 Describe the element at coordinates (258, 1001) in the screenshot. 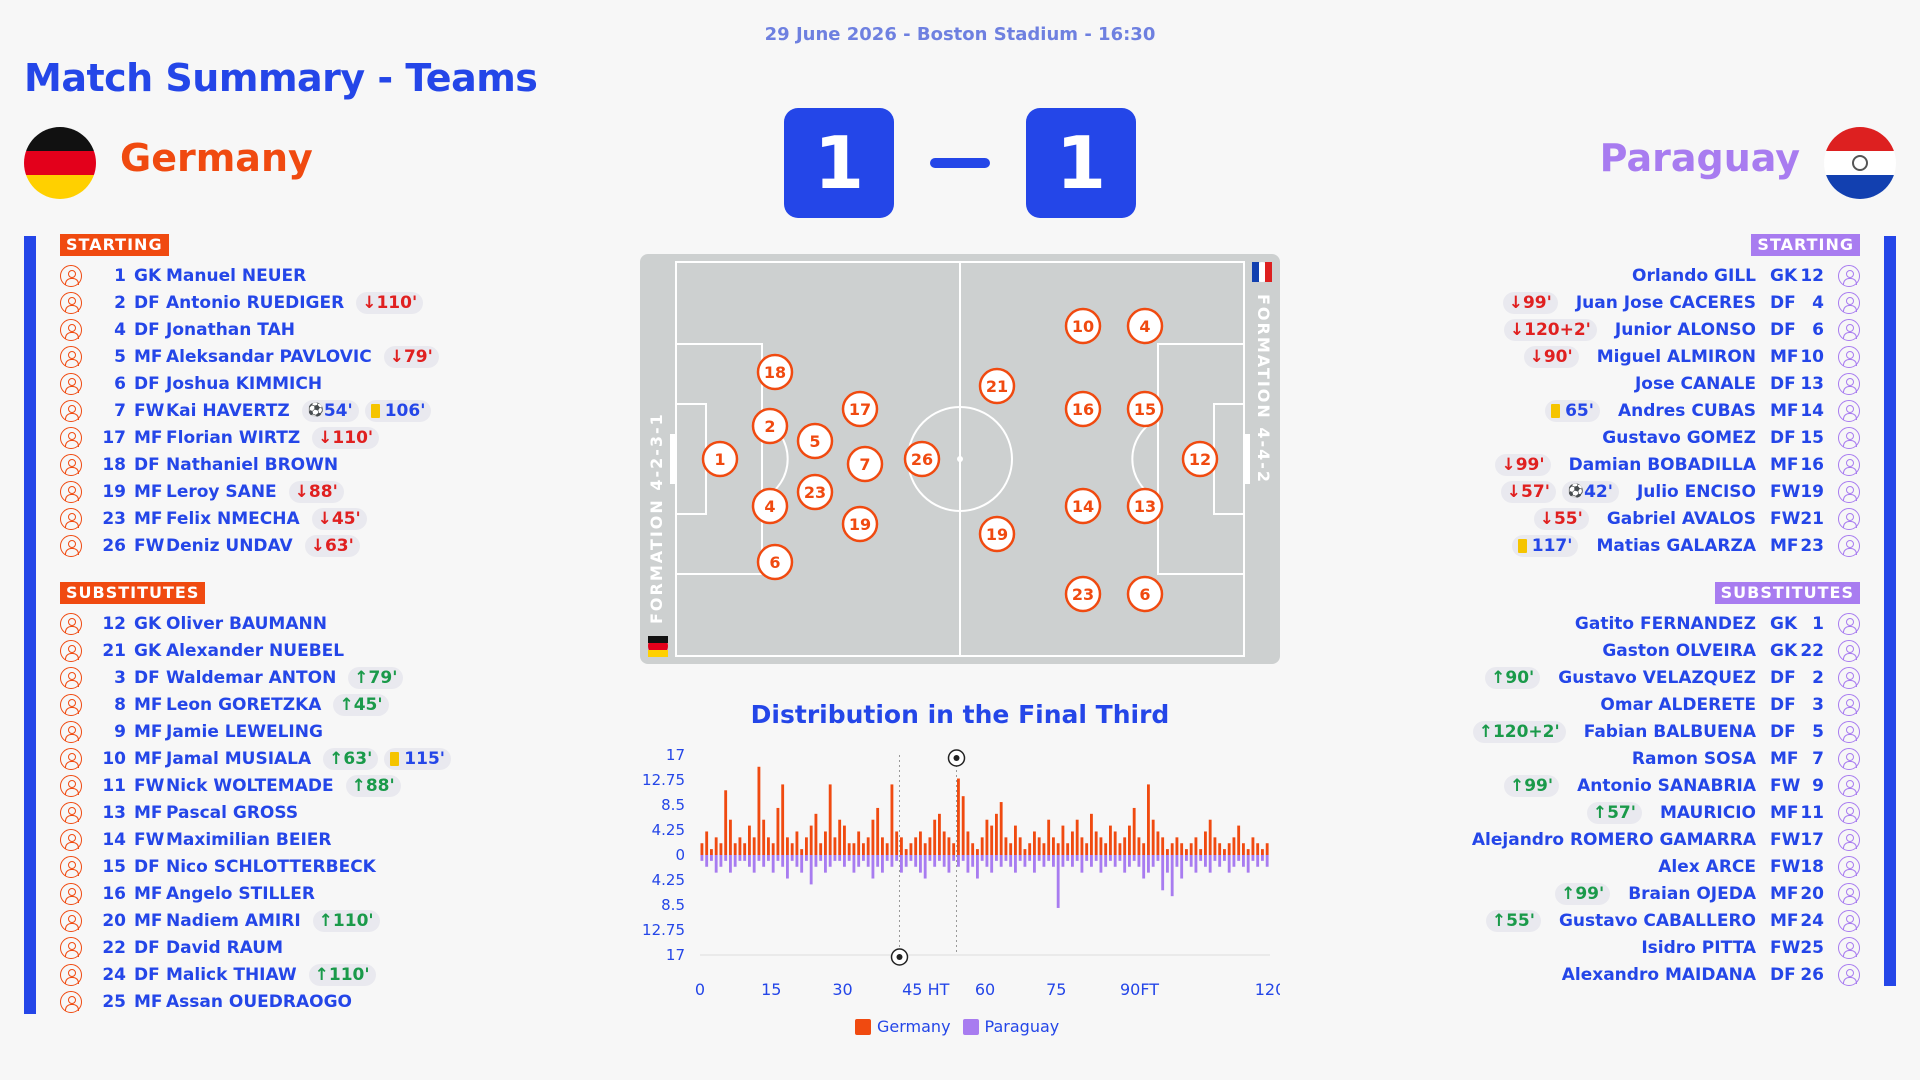

I see `player-row: 25 MF Assan OUEDRAOGO` at that location.